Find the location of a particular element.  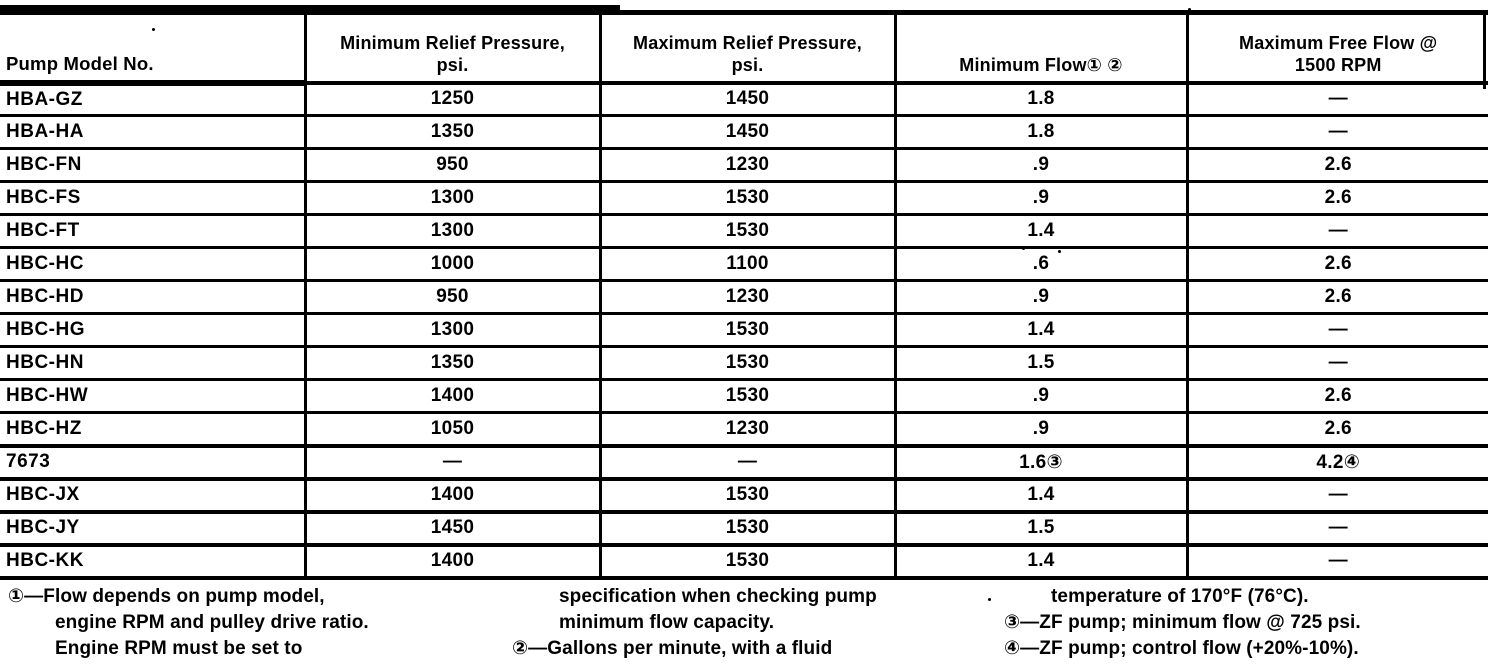

pump-model-cell: HBC-HC is located at coordinates (45, 263).